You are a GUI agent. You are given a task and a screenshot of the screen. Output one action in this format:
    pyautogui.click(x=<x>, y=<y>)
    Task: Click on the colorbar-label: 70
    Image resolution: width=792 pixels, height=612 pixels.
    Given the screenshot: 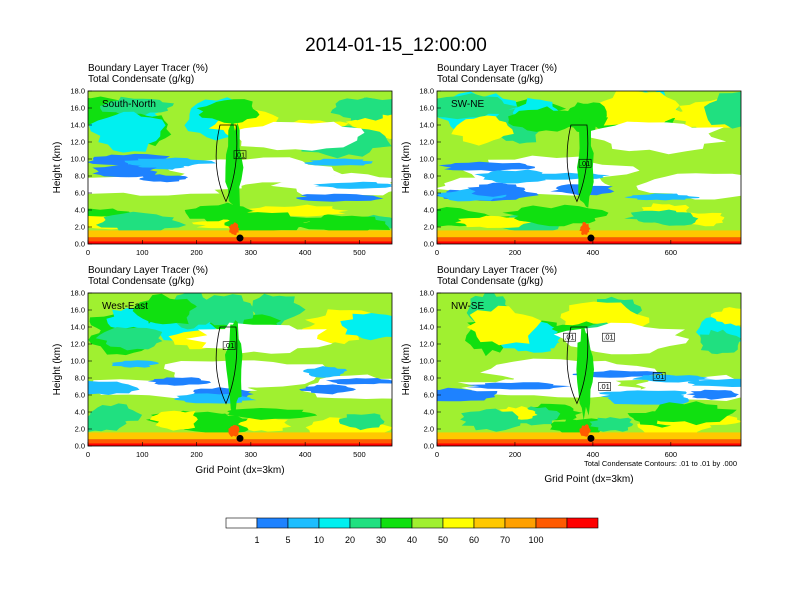 What is the action you would take?
    pyautogui.click(x=505, y=540)
    